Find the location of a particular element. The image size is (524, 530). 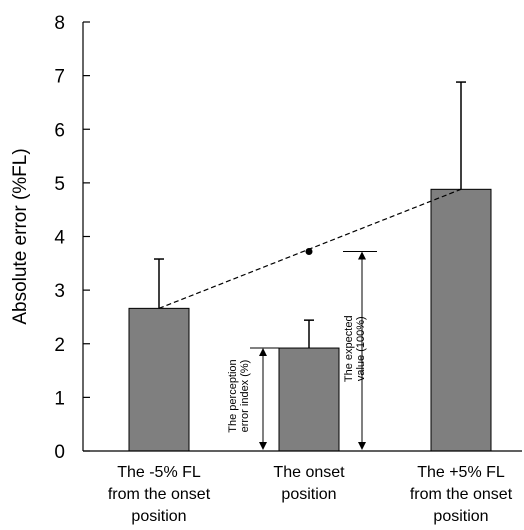

y-axis-label: Absolute error (%FL) is located at coordinates (20, 236).